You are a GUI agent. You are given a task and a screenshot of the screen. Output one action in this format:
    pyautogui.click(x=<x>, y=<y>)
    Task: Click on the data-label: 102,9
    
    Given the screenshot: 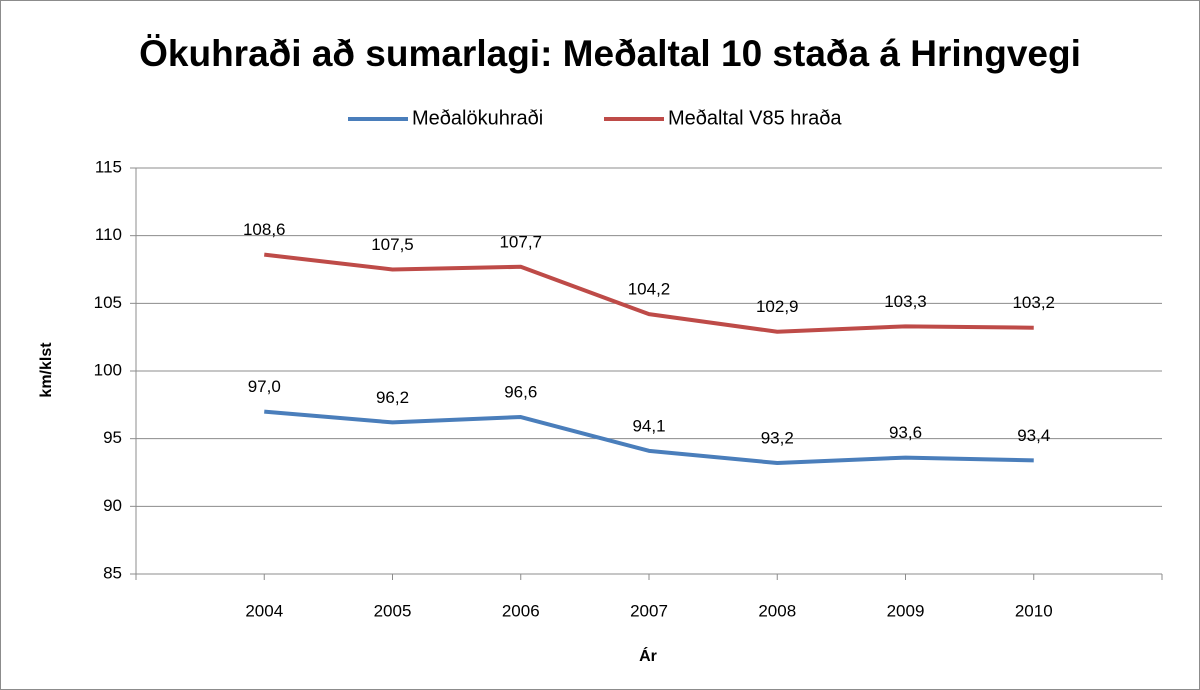 What is the action you would take?
    pyautogui.click(x=777, y=306)
    